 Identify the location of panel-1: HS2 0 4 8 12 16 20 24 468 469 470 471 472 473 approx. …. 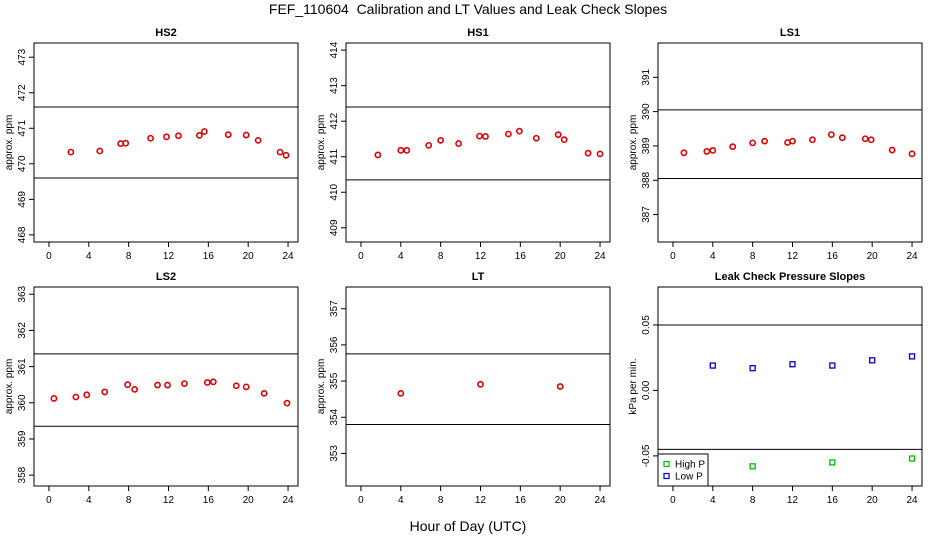
(151, 144).